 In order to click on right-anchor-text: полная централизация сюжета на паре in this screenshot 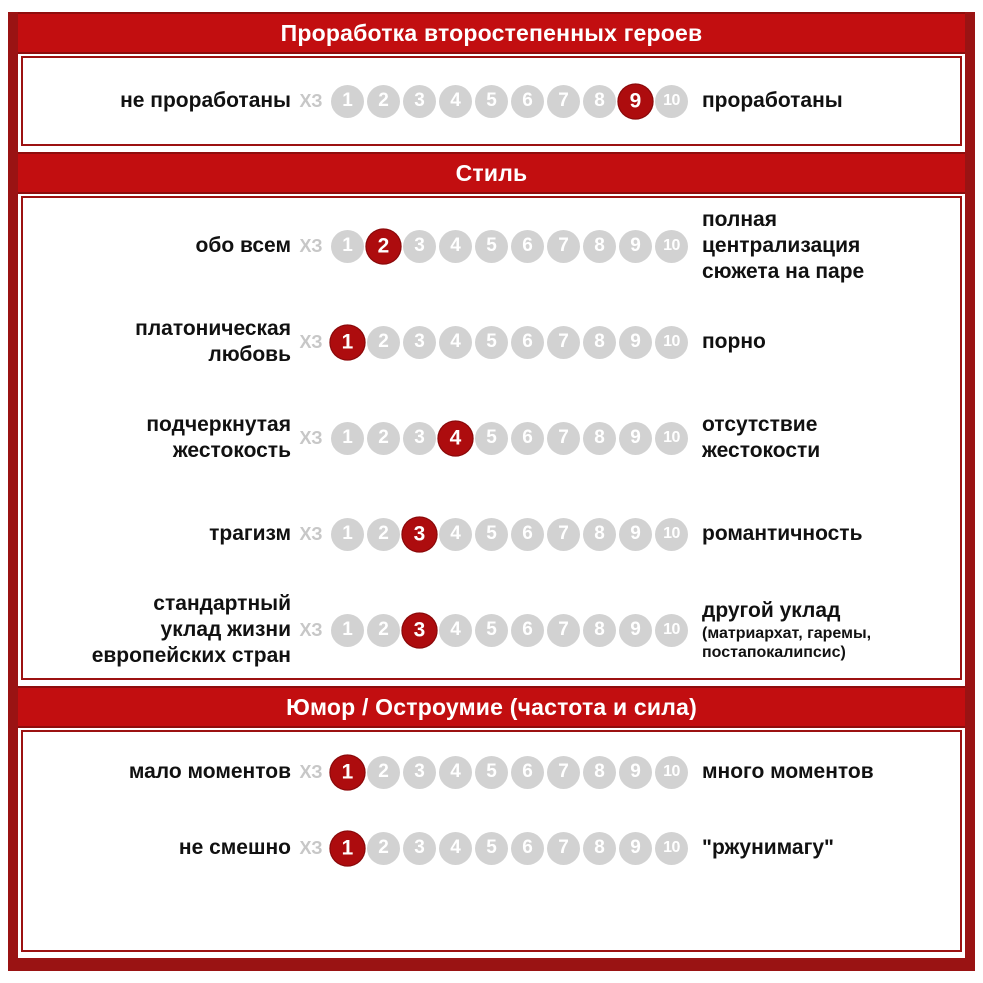, I will do `click(783, 245)`.